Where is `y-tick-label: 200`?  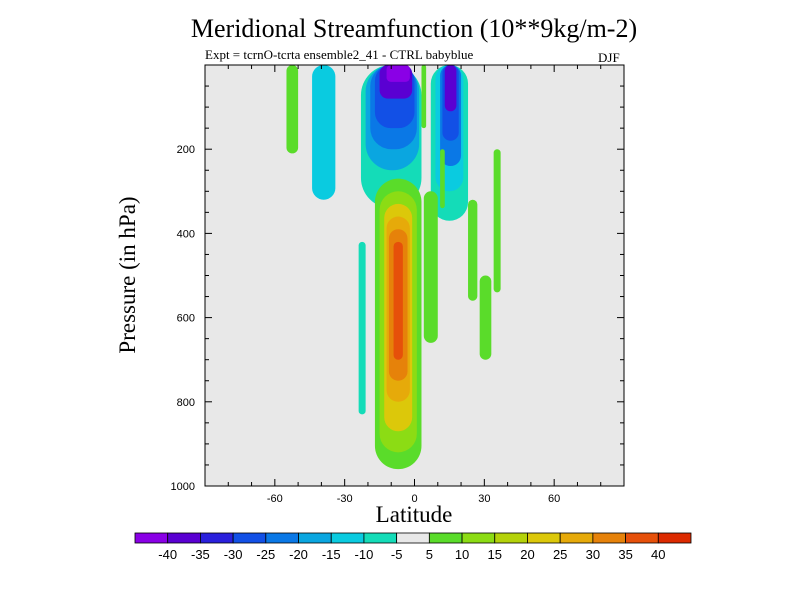 y-tick-label: 200 is located at coordinates (186, 150).